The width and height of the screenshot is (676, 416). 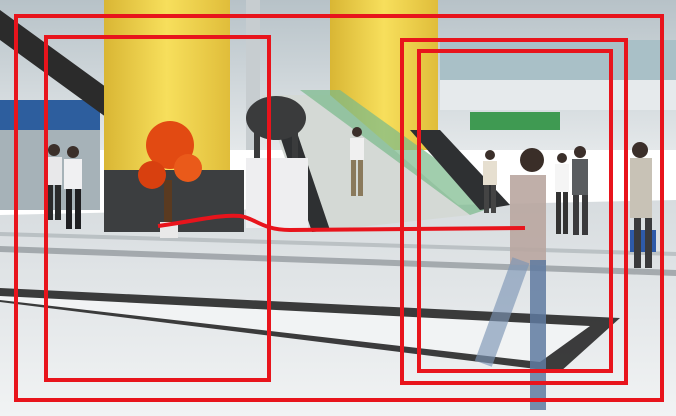 I want to click on upper-walkway, so click(x=558, y=95).